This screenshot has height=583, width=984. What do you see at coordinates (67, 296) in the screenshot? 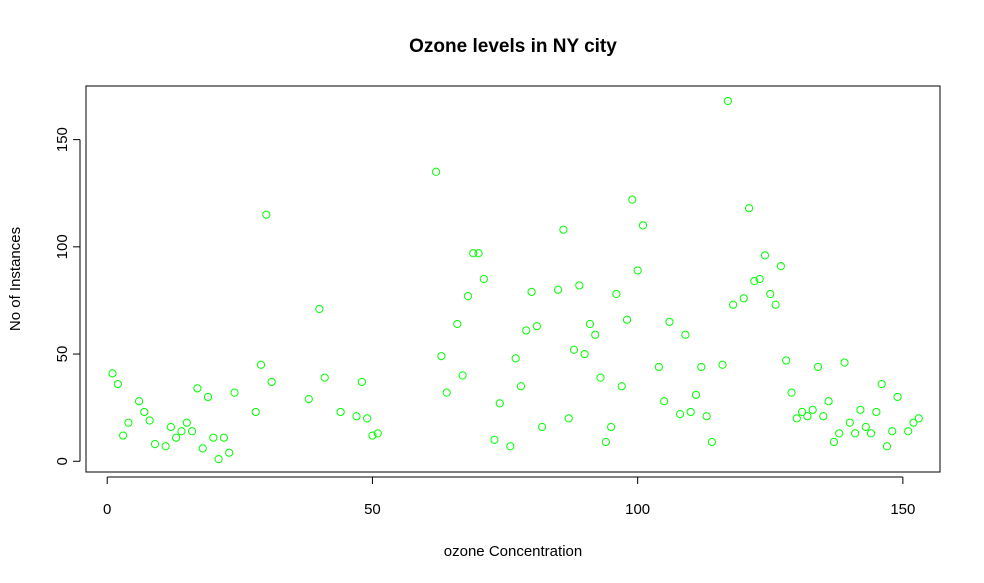
I see `y-axis: 0 50 100 150` at bounding box center [67, 296].